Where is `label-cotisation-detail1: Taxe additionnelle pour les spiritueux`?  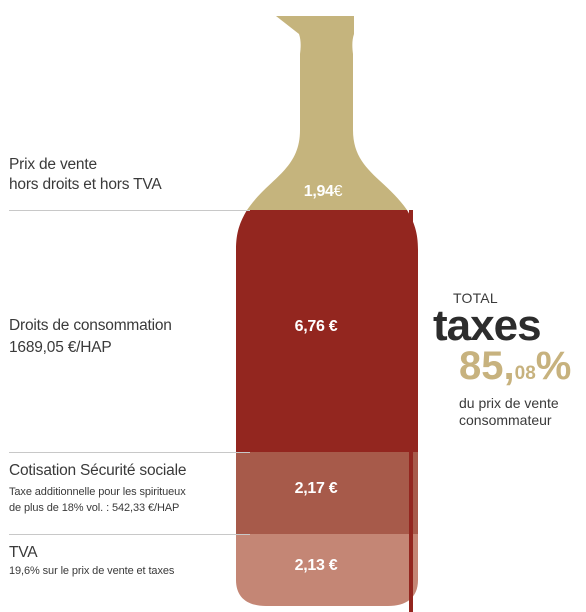 label-cotisation-detail1: Taxe additionnelle pour les spiritueux is located at coordinates (97, 492).